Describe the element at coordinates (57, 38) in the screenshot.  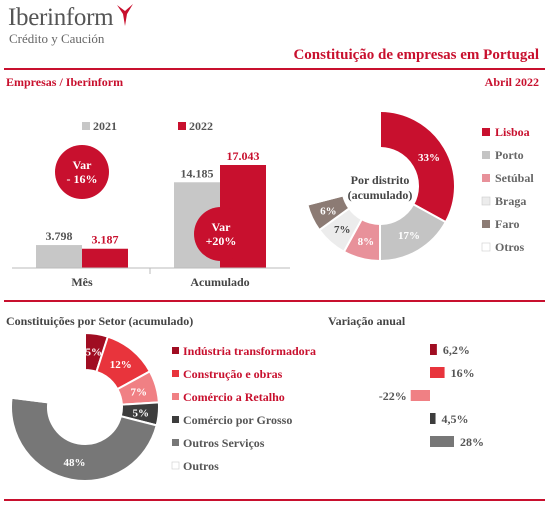
I see `logo-subtitle: Crédito y Caución` at that location.